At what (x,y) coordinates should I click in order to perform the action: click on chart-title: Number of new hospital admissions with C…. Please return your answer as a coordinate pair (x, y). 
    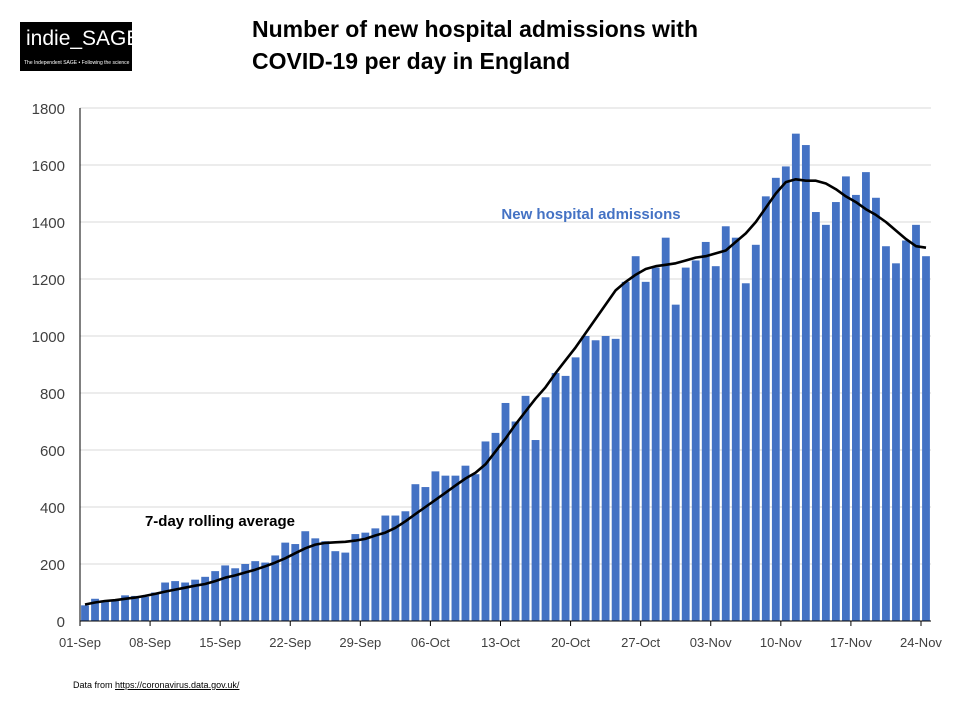
    Looking at the image, I should click on (532, 45).